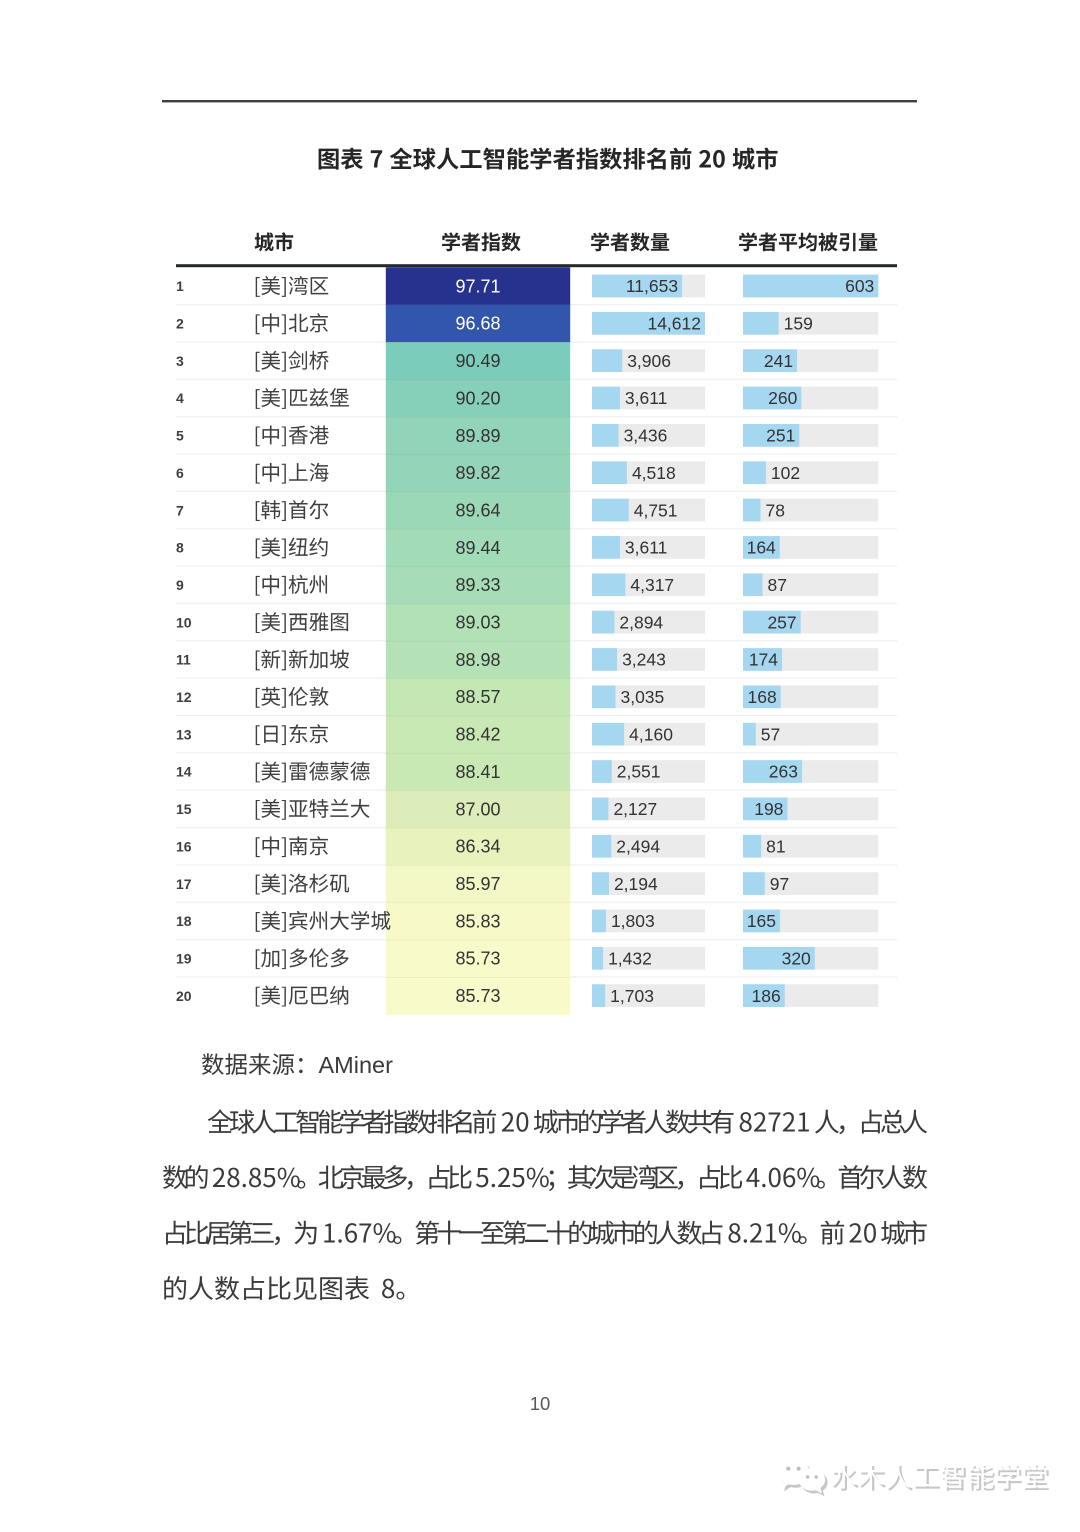  I want to click on svg-text: 3,906, so click(649, 361).